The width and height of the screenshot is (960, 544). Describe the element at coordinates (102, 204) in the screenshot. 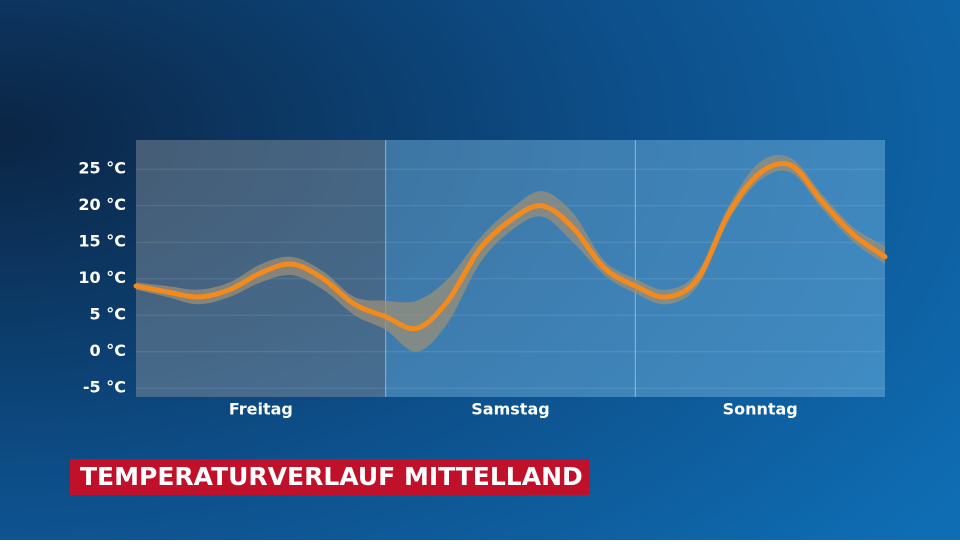

I see `y-tick-label: 20 °C` at that location.